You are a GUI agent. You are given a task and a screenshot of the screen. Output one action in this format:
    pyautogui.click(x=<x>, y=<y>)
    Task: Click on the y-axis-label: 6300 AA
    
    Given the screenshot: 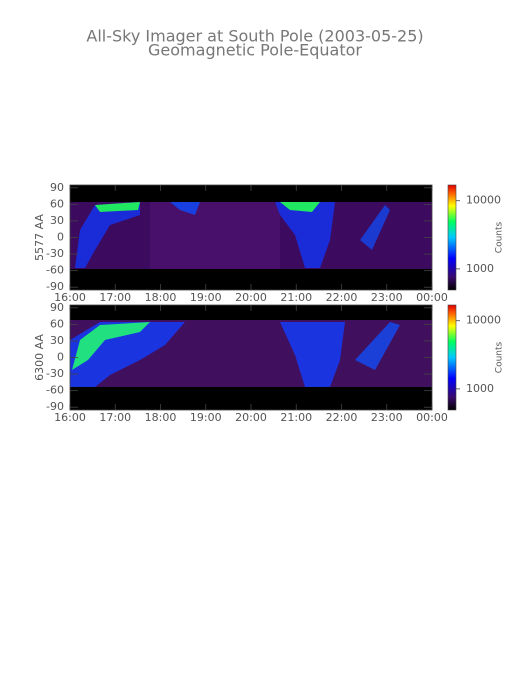 What is the action you would take?
    pyautogui.click(x=39, y=357)
    